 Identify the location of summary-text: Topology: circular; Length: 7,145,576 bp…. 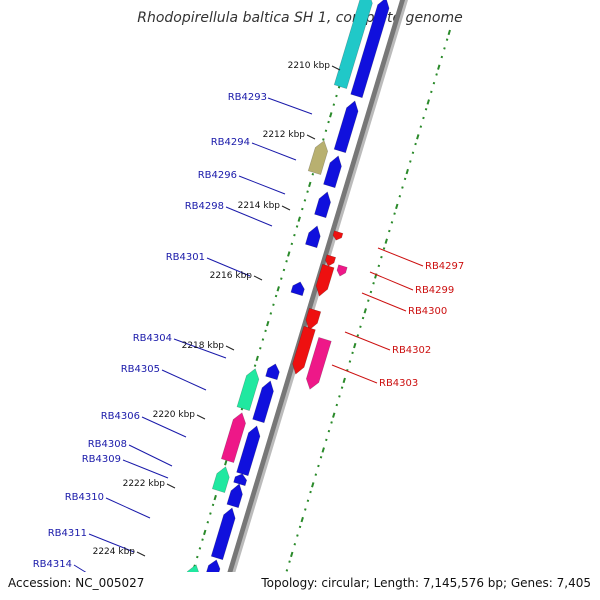
(425, 583).